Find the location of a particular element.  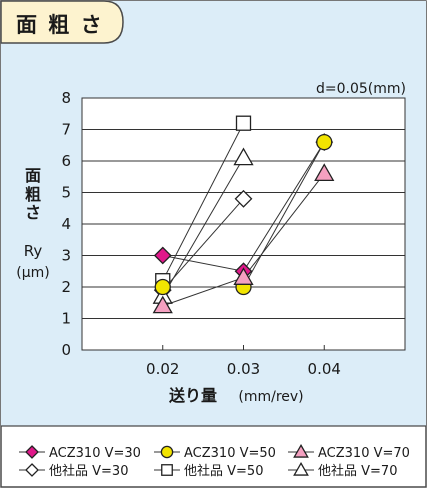

ylabel-unit: (μm) is located at coordinates (32, 273).